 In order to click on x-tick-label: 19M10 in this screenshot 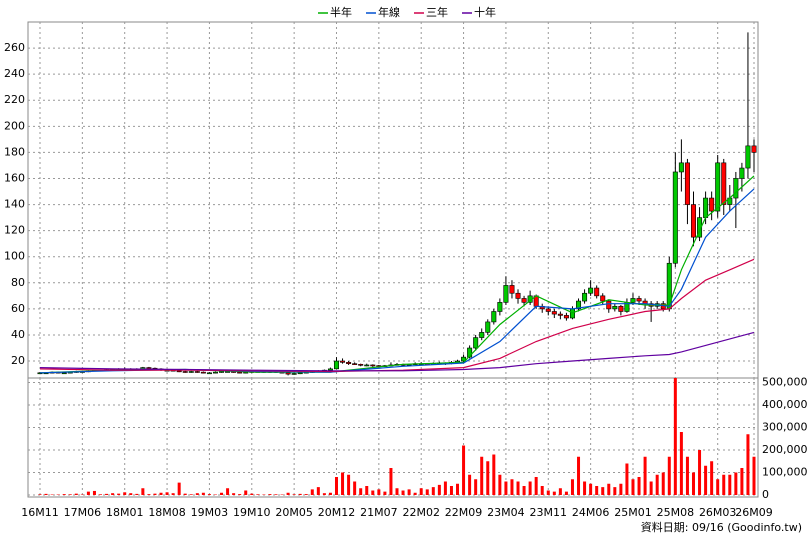, I will do `click(252, 512)`.